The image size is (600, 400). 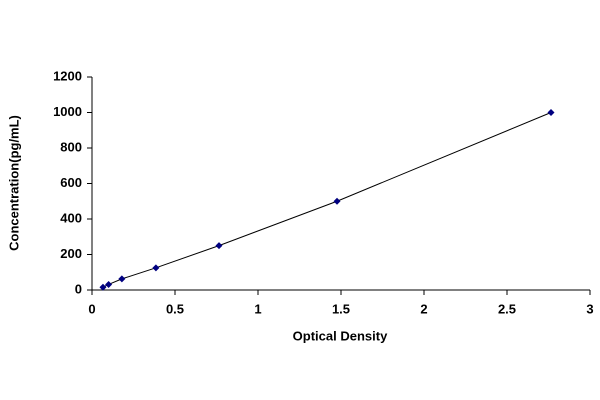 What do you see at coordinates (507, 308) in the screenshot?
I see `x-tick-label: 2.5` at bounding box center [507, 308].